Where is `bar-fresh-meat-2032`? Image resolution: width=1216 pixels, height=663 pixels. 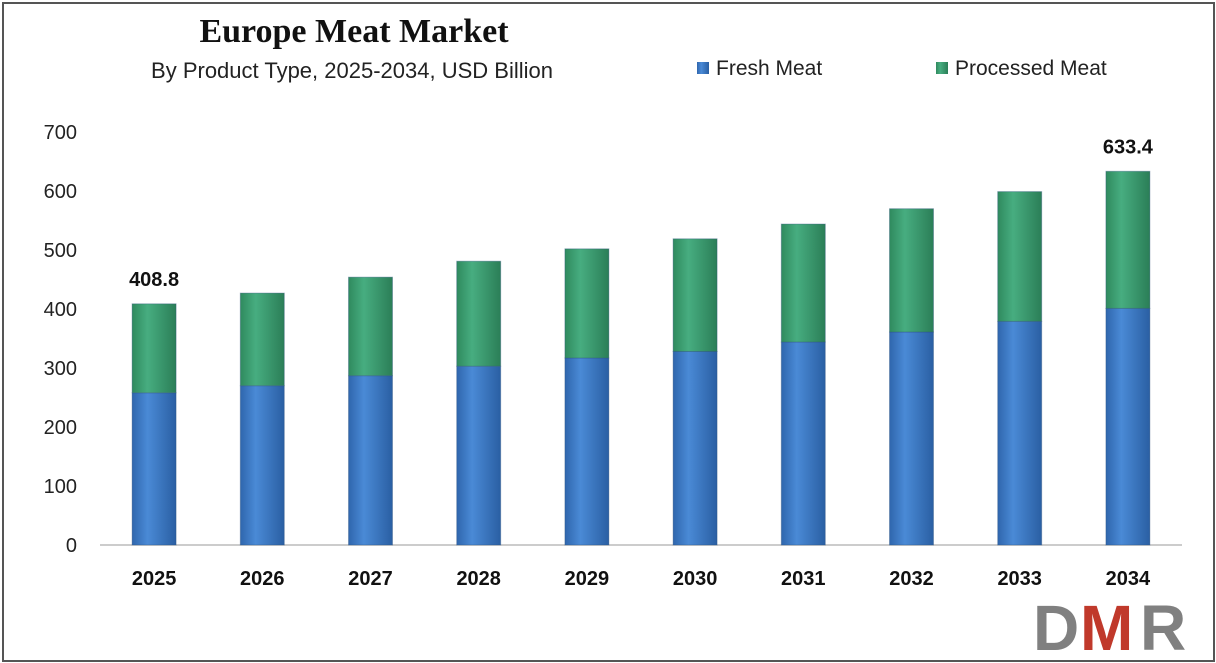
bar-fresh-meat-2032 is located at coordinates (911, 438).